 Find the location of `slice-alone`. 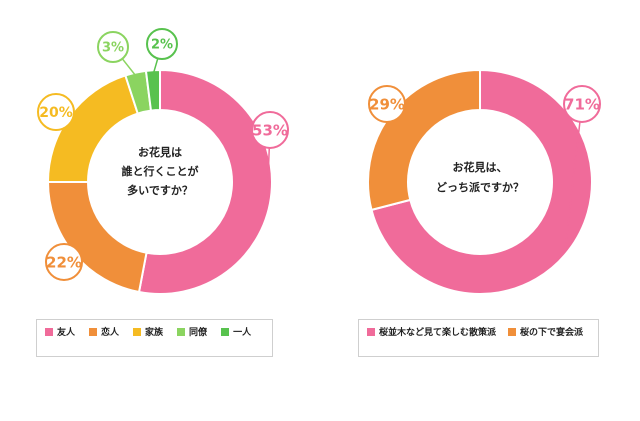

slice-alone is located at coordinates (152, 90).